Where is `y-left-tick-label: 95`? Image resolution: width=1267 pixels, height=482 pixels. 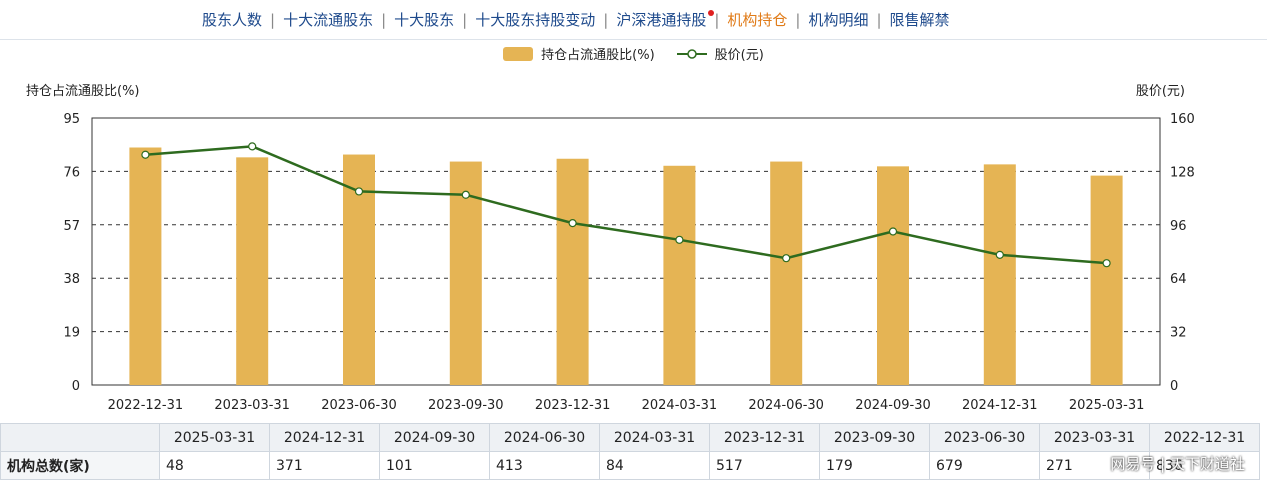 y-left-tick-label: 95 is located at coordinates (71, 119).